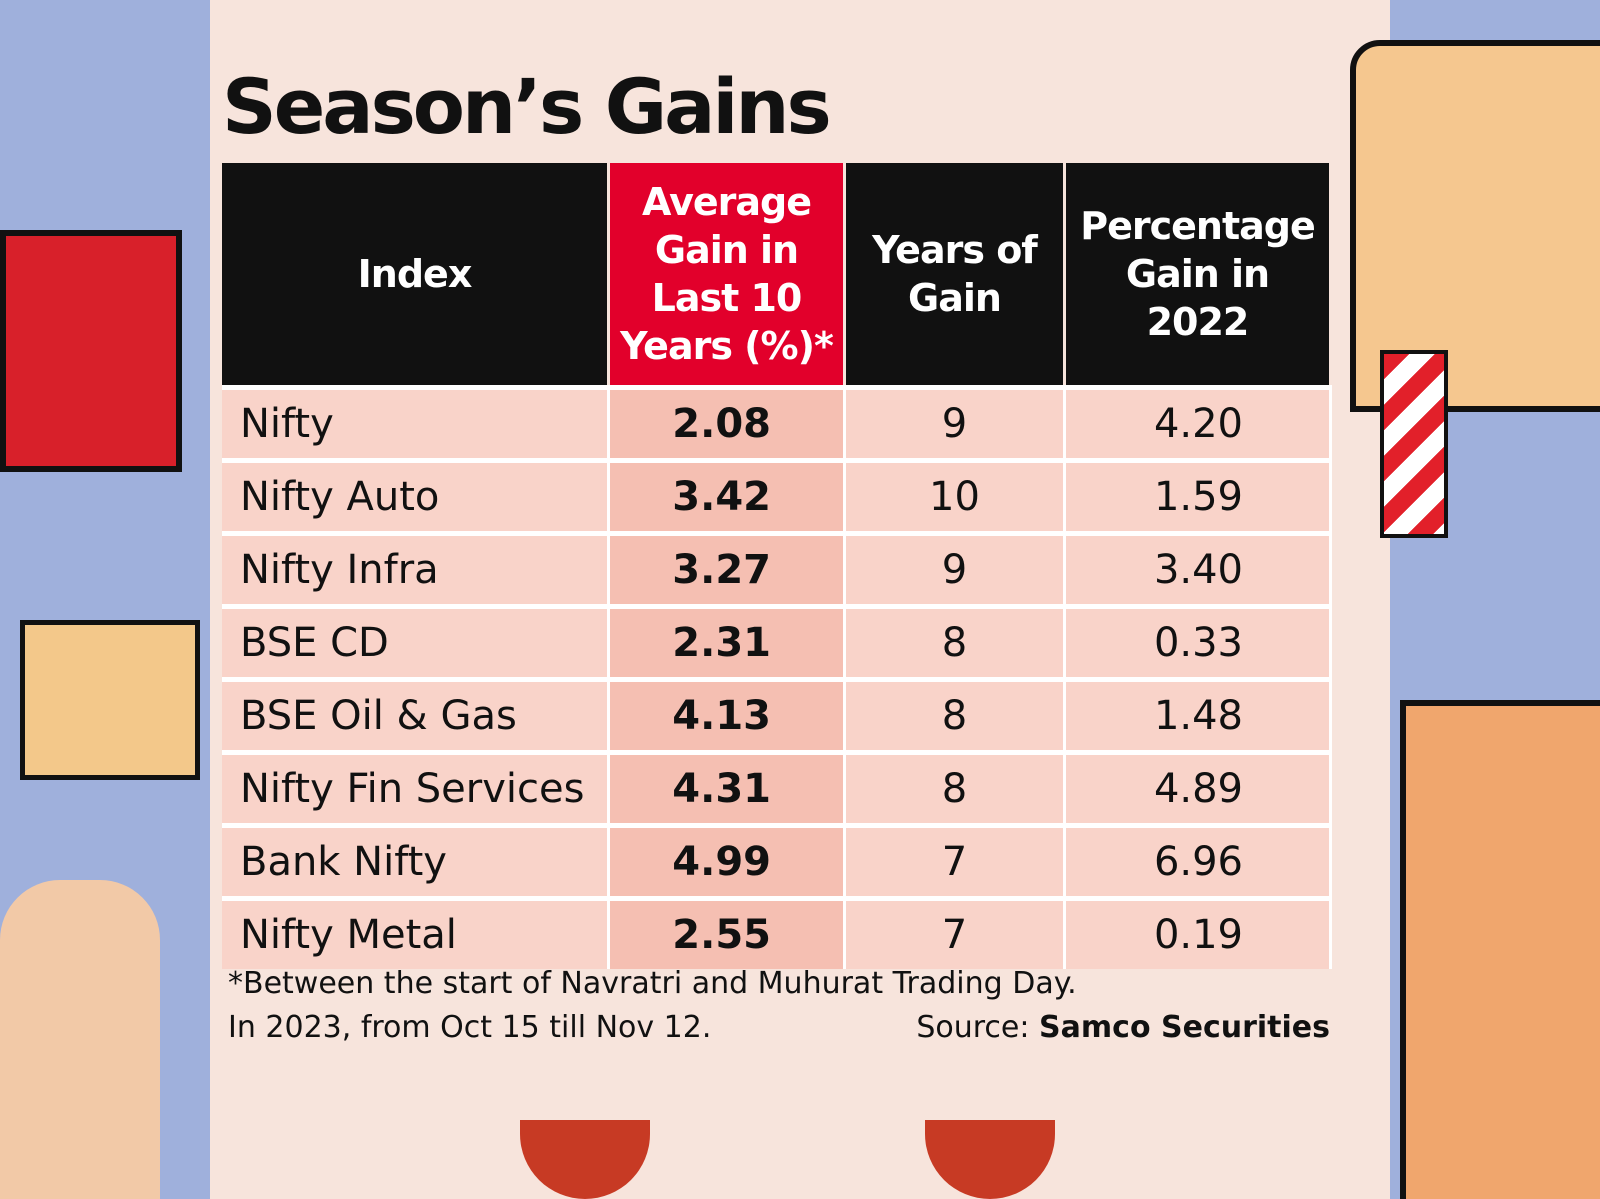 The image size is (1600, 1199). Describe the element at coordinates (728, 713) in the screenshot. I see `cell-value: 4.13` at that location.